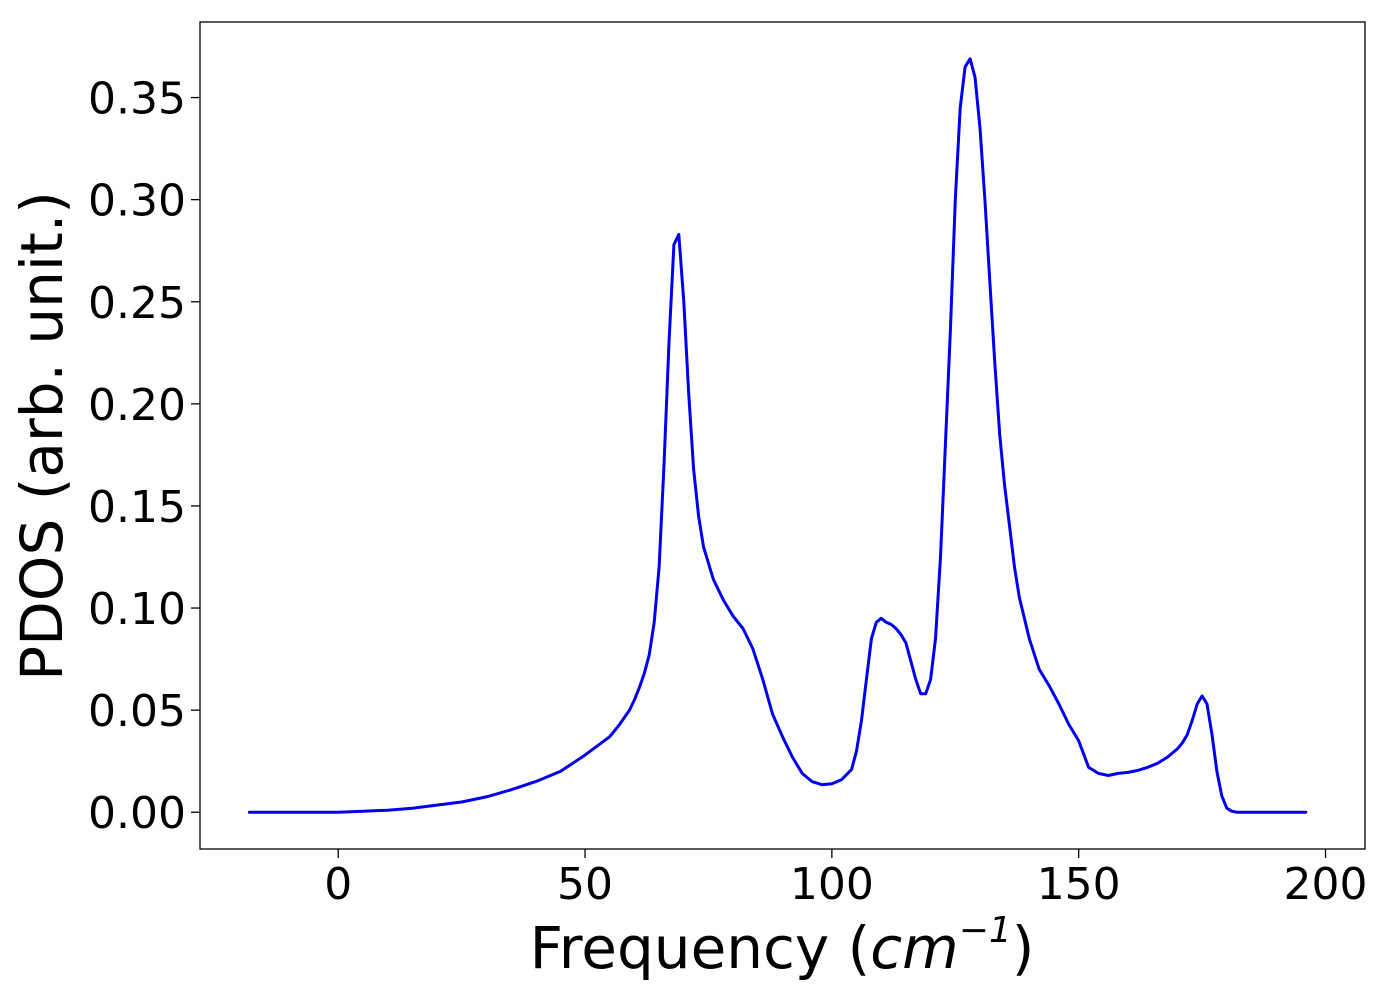  I want to click on x-tick-label: 50, so click(585, 884).